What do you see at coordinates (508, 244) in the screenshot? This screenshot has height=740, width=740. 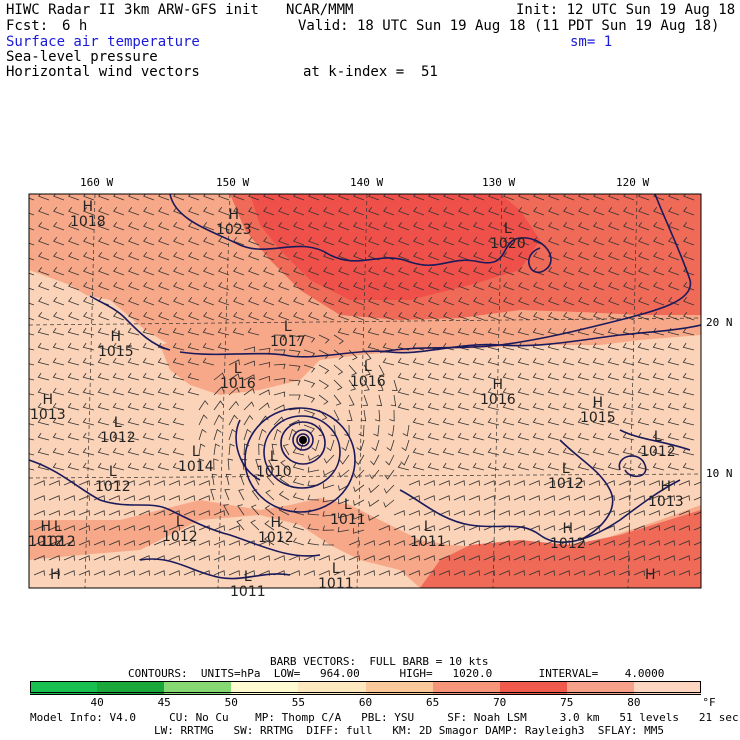 I see `pressure-center-value: 1020` at bounding box center [508, 244].